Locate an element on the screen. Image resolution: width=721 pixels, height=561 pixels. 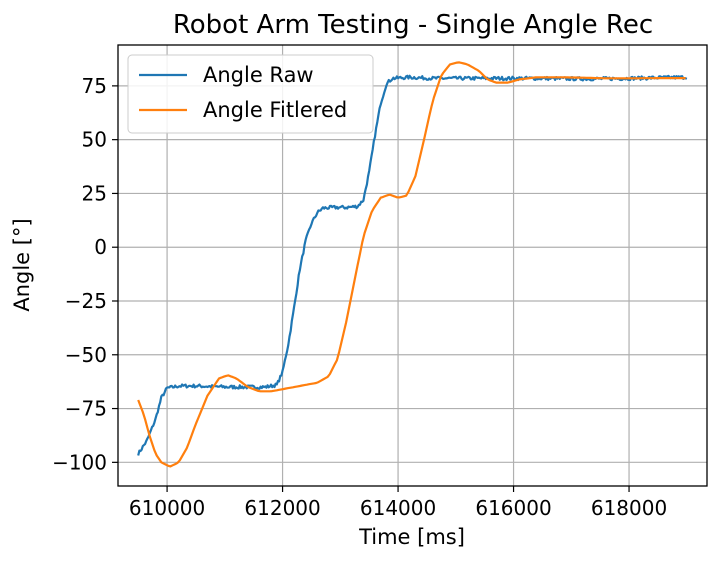
legend: Angle Raw Angle Fitlered is located at coordinates (250, 94).